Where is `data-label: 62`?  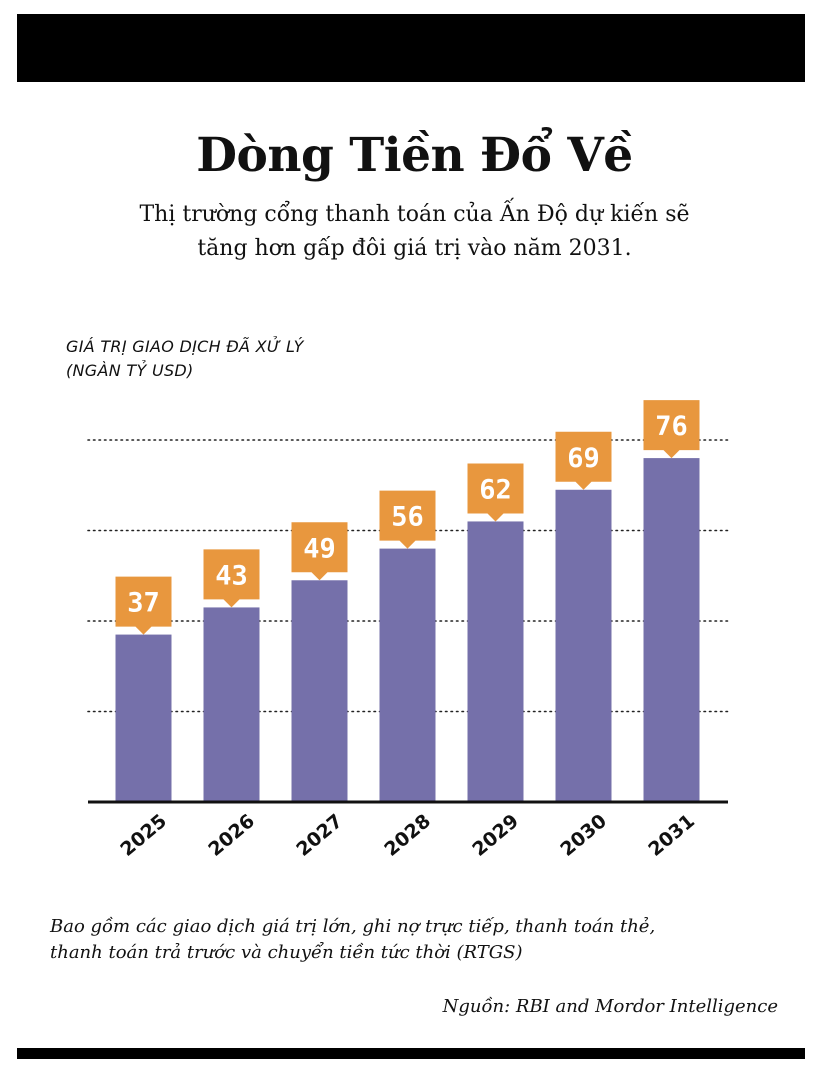 data-label: 62 is located at coordinates (495, 489).